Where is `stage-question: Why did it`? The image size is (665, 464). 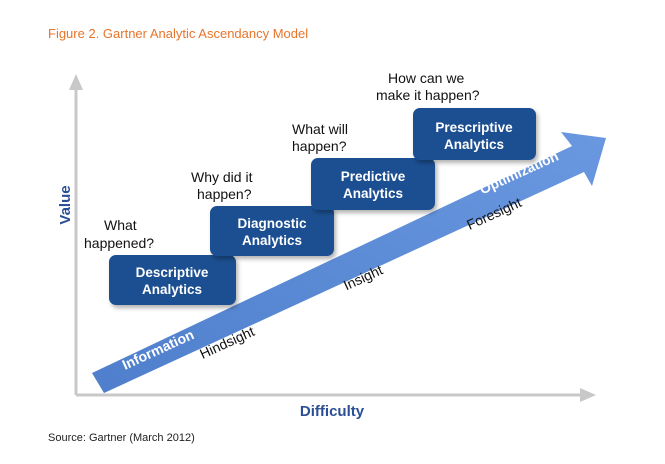 stage-question: Why did it is located at coordinates (222, 177).